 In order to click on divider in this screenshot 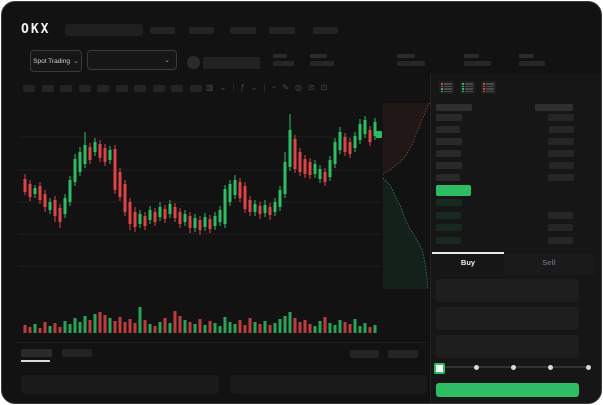, I will do `click(222, 342)`.